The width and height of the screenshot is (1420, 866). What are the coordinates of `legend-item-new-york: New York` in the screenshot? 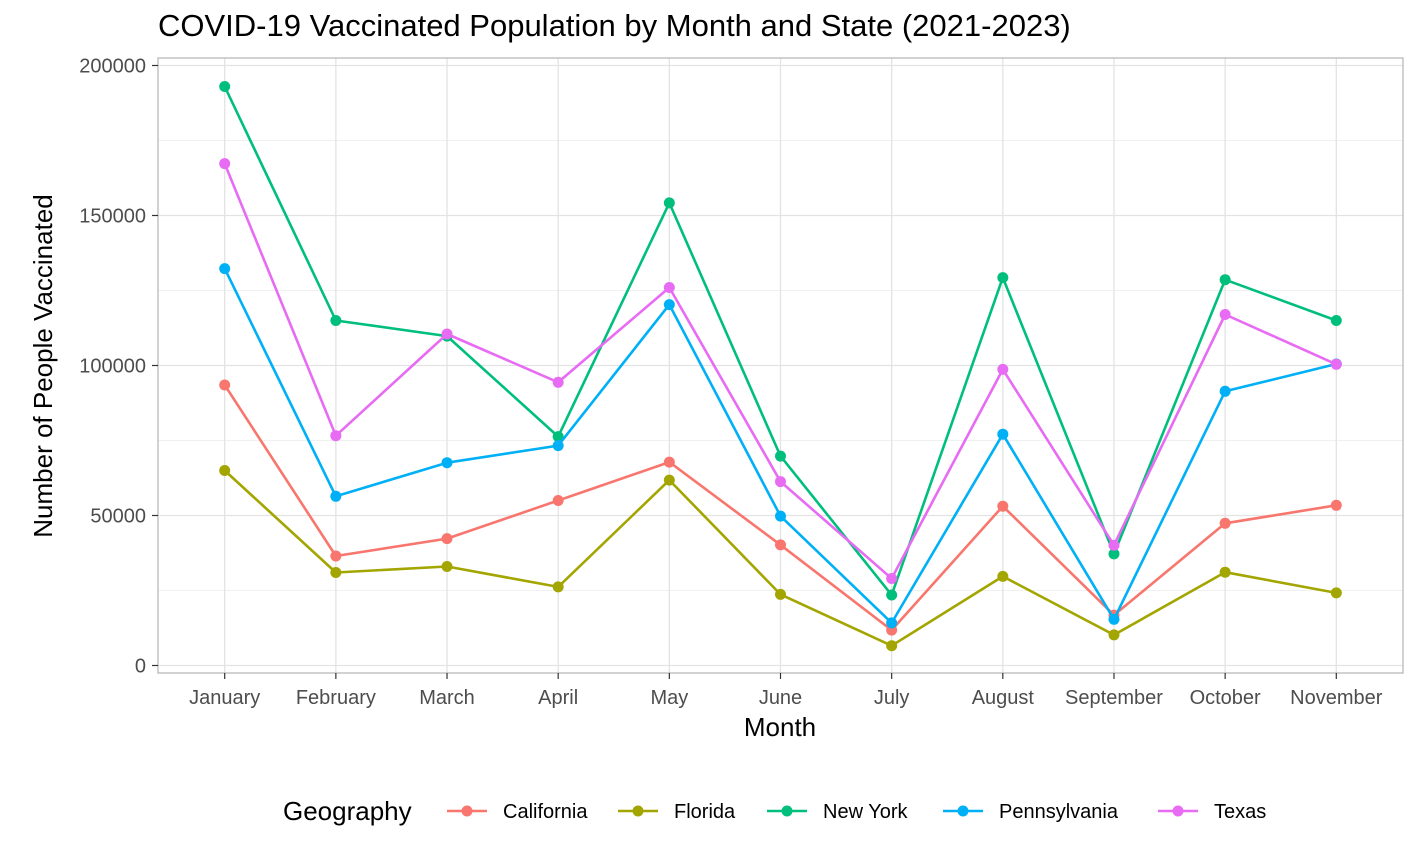 It's located at (837, 812).